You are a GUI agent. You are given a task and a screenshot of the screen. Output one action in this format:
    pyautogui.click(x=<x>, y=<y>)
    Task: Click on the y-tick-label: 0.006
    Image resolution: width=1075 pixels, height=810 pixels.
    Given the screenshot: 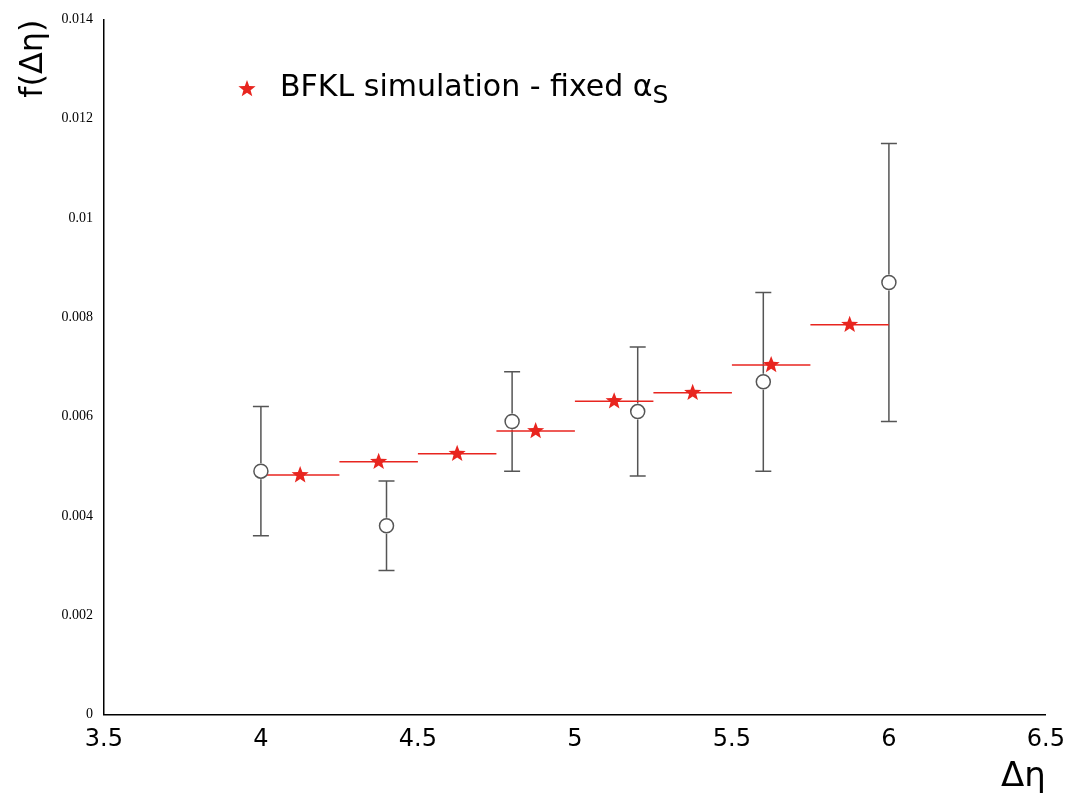 What is the action you would take?
    pyautogui.click(x=77, y=416)
    